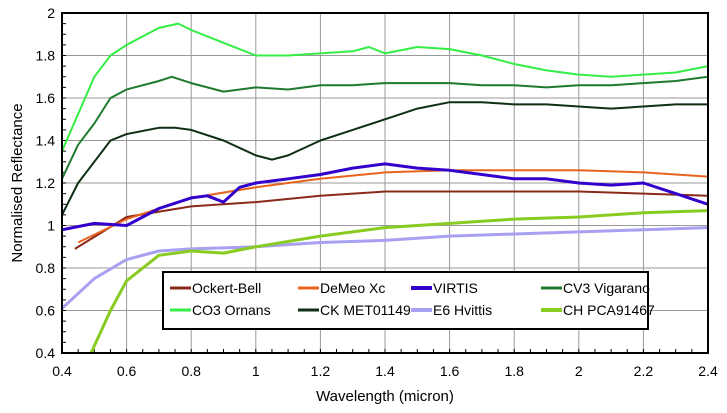 This screenshot has width=727, height=413. I want to click on series-line-ockert-bell, so click(391, 220).